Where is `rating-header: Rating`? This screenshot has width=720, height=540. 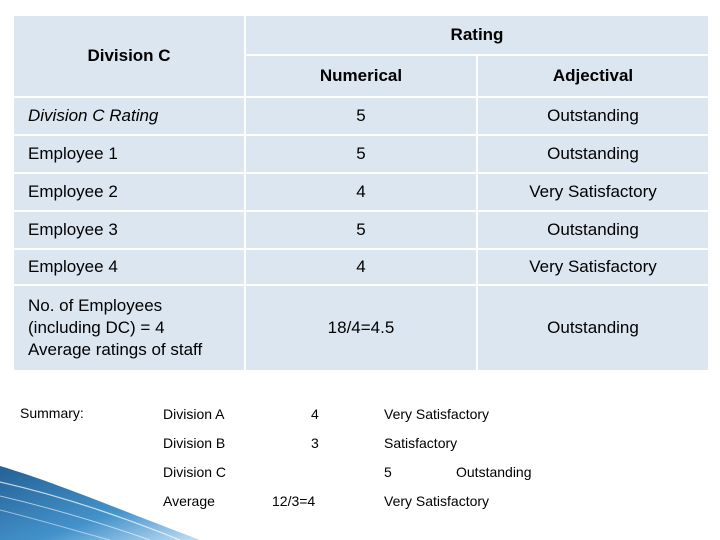 rating-header: Rating is located at coordinates (477, 35).